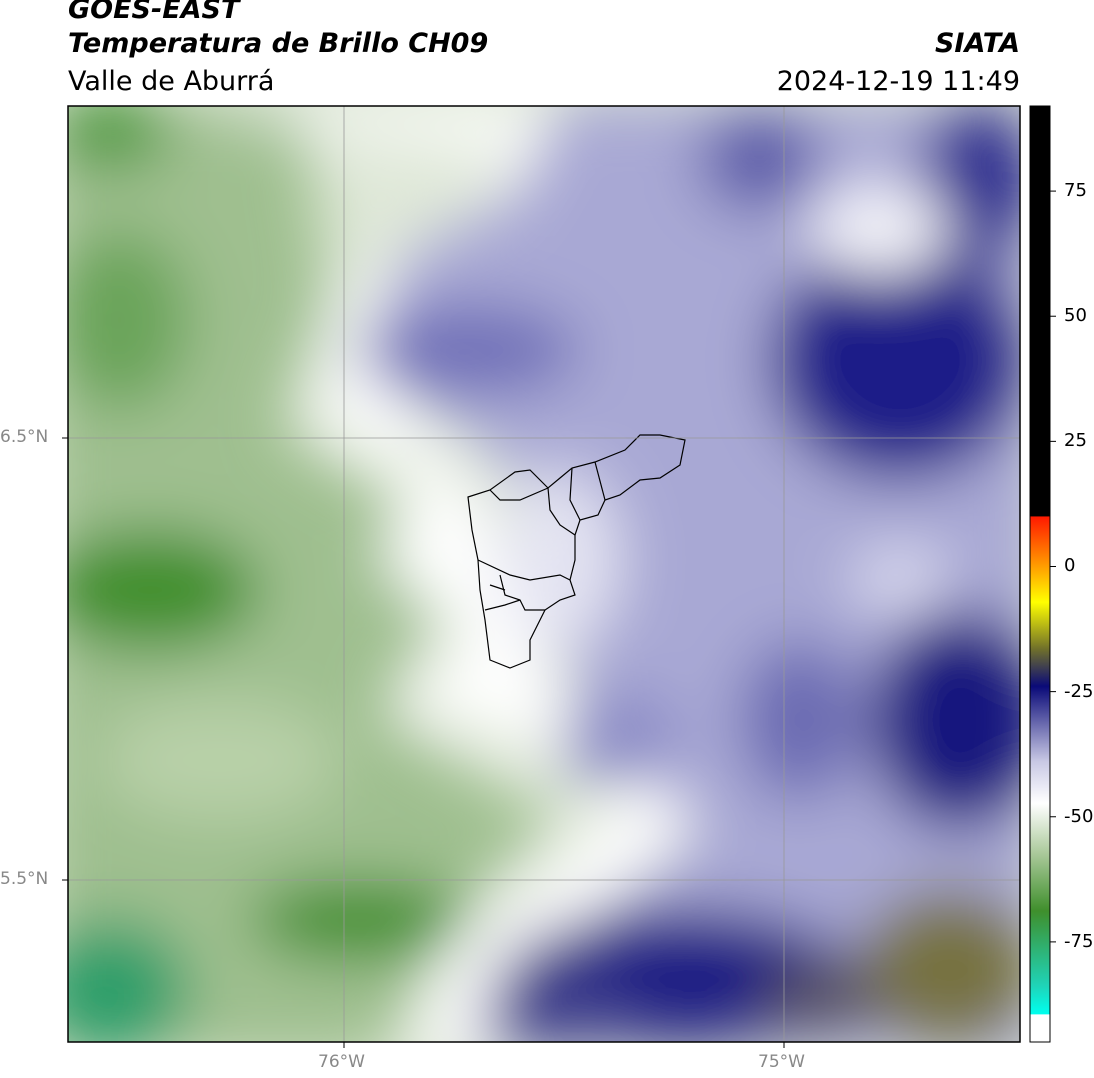 The image size is (1094, 1078). Describe the element at coordinates (341, 1062) in the screenshot. I see `lon-label-76w: 76°W` at that location.